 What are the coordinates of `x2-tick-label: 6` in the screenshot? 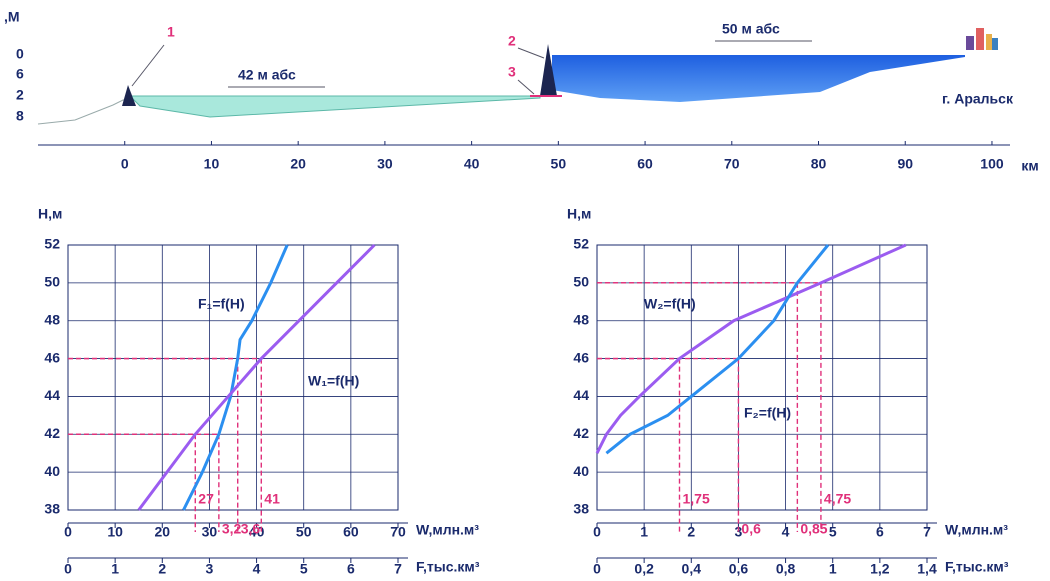 It's located at (351, 569).